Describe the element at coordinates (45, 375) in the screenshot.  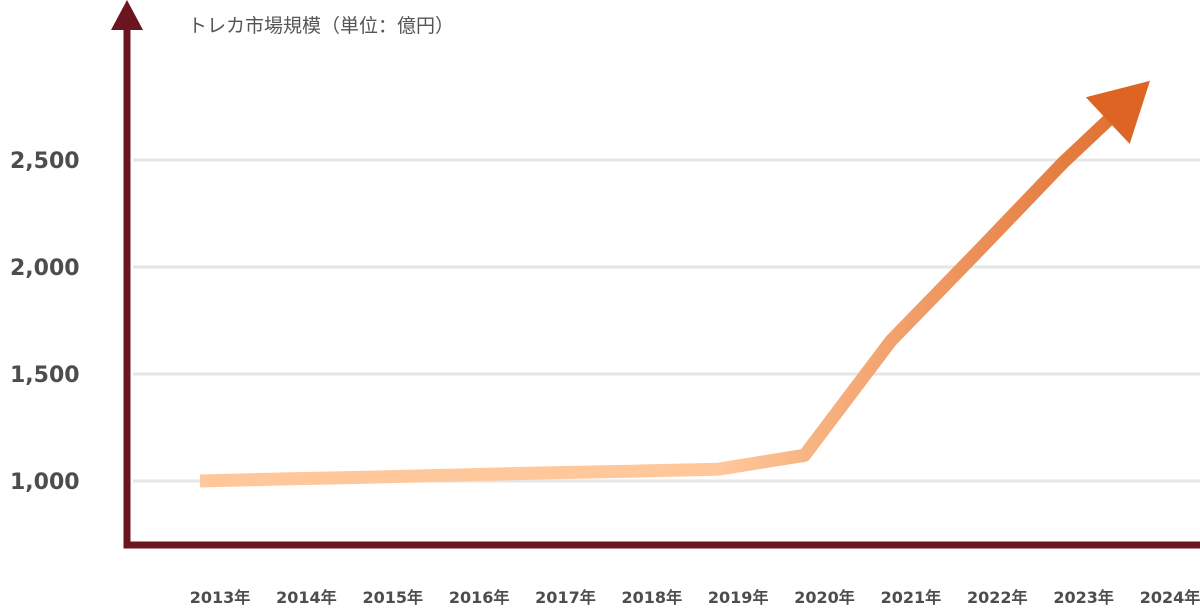
I see `y-tick-label: 1,500` at that location.